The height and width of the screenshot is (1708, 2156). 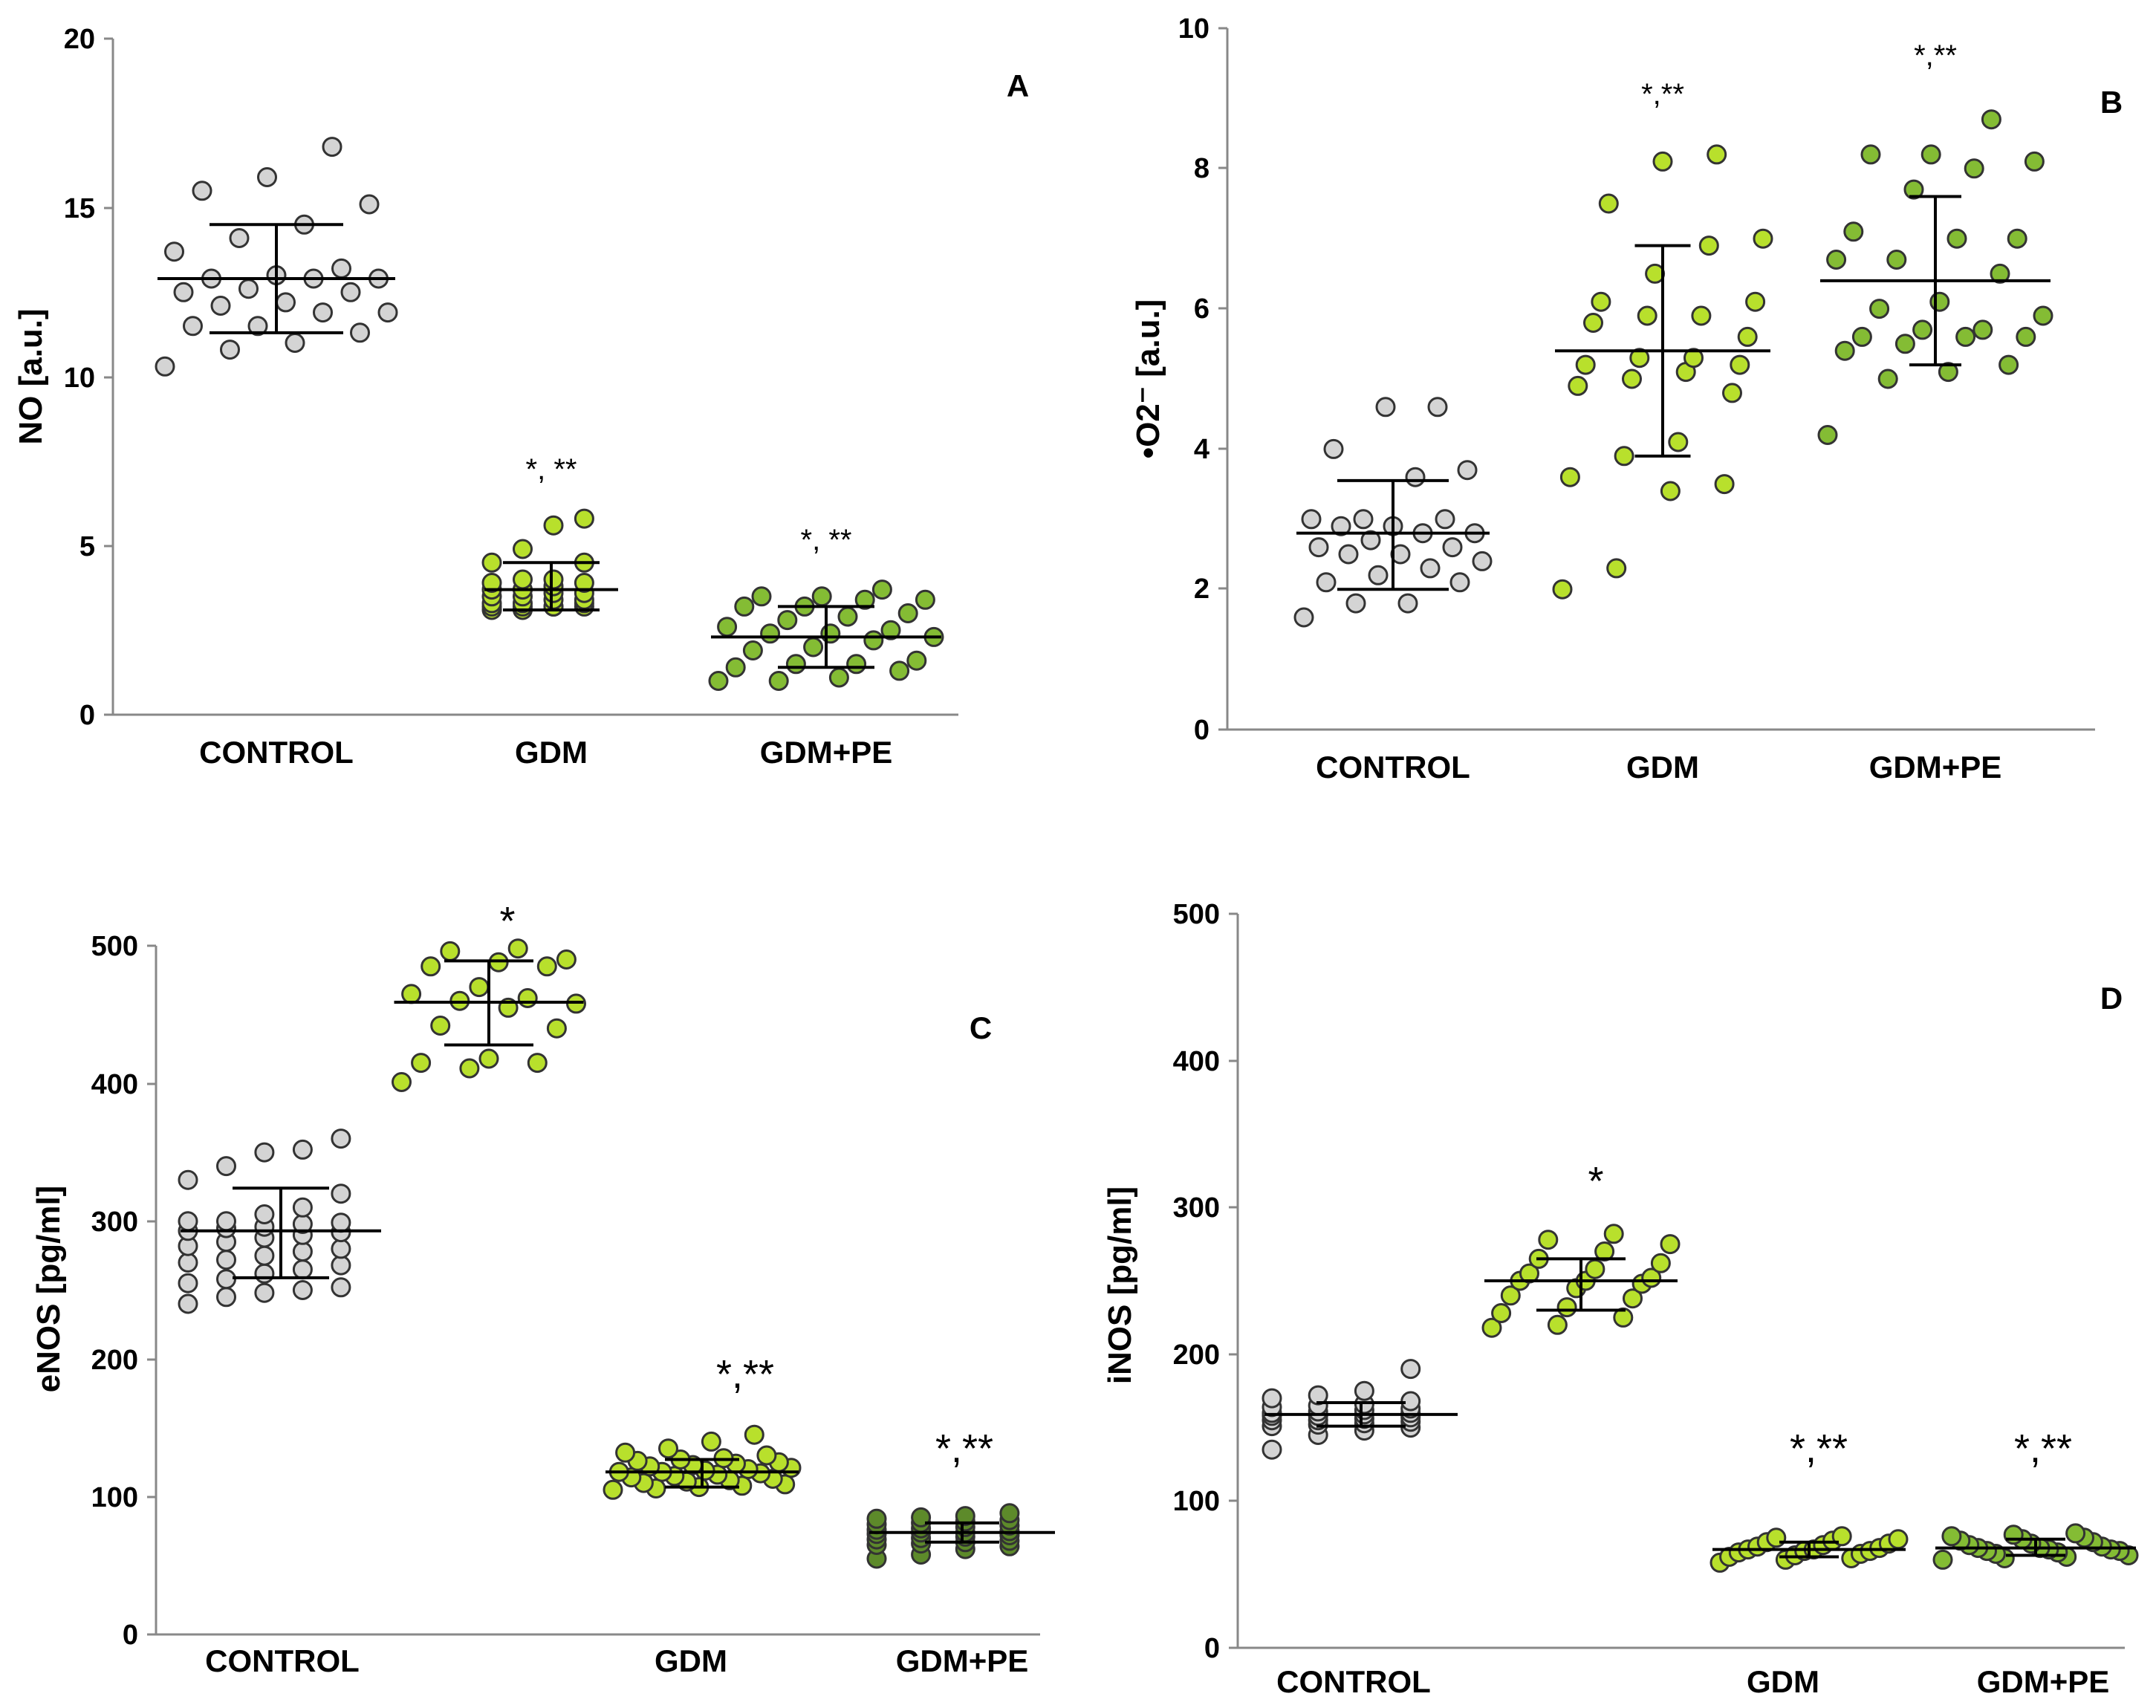 What do you see at coordinates (691, 1660) in the screenshot?
I see `panel-c-category-label: GDM` at bounding box center [691, 1660].